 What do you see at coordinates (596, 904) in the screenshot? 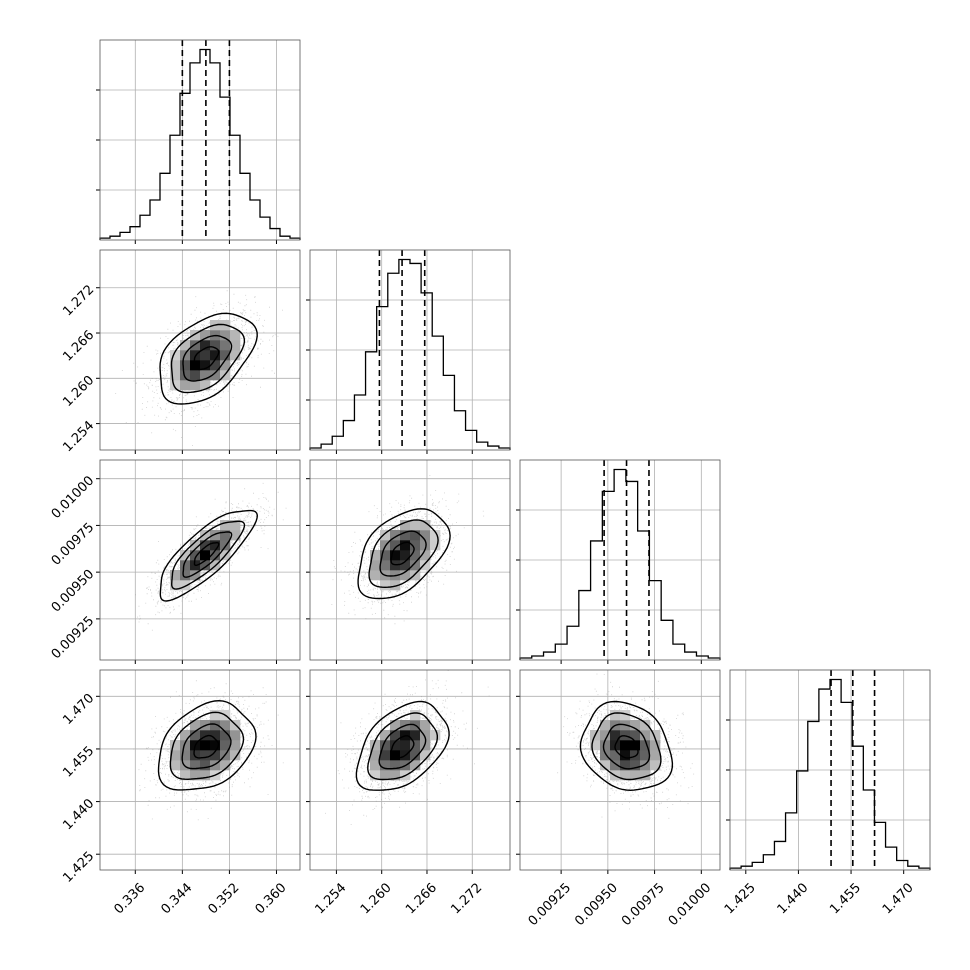
I see `x-tick-label: 0.00950` at bounding box center [596, 904].